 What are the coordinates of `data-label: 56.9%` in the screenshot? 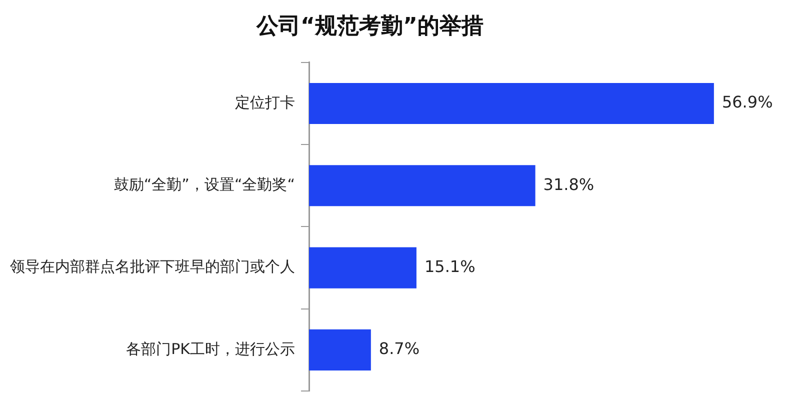 It's located at (747, 102).